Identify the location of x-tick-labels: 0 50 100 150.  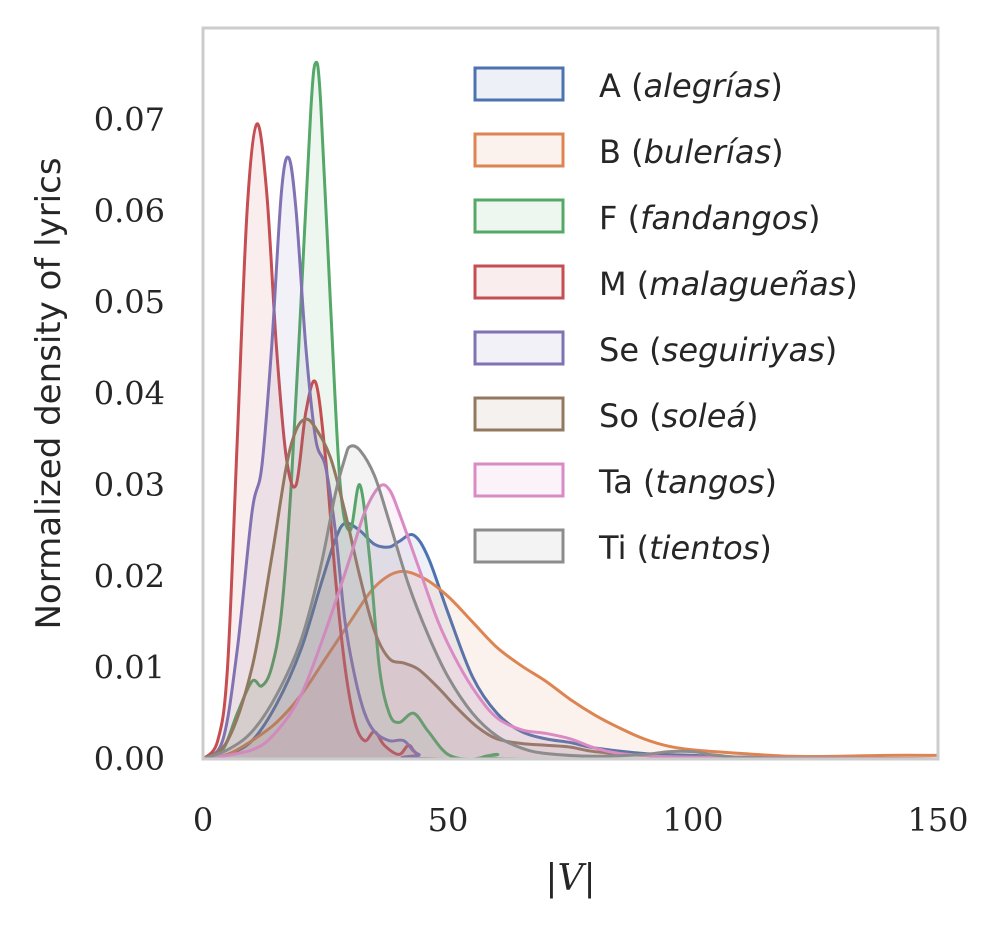
(581, 820).